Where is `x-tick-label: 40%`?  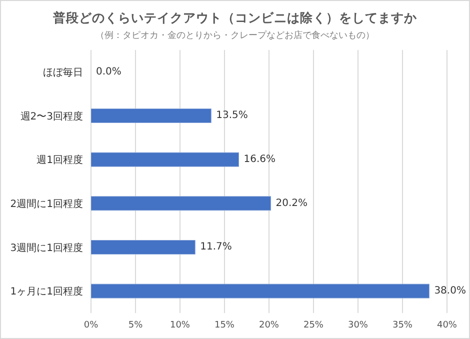 x-tick-label: 40% is located at coordinates (447, 325).